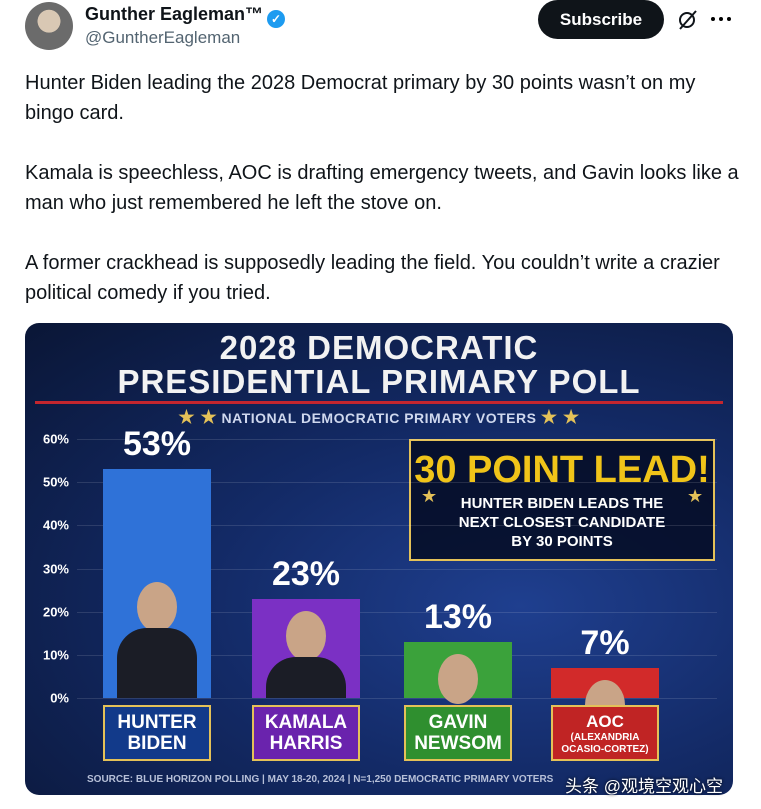  Describe the element at coordinates (49, 26) in the screenshot. I see `avatar` at that location.